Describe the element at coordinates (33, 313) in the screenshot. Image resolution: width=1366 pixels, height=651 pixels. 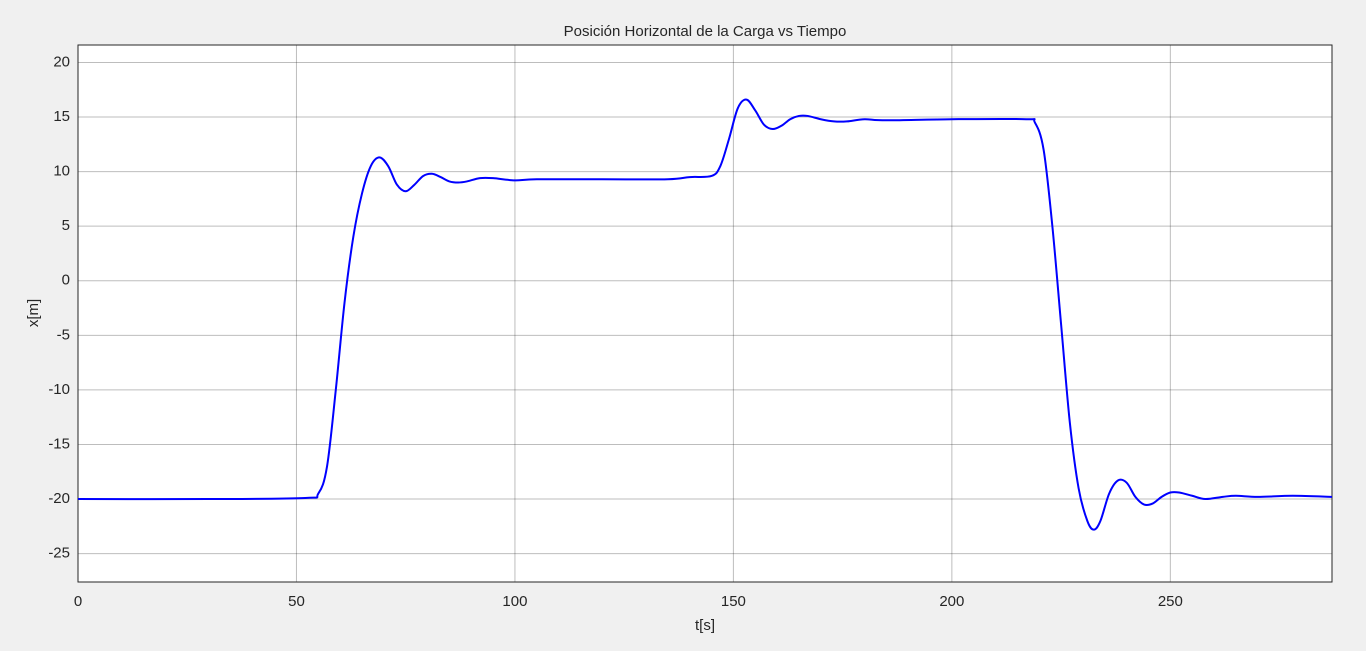
I see `y-axis-label: x[m]` at that location.